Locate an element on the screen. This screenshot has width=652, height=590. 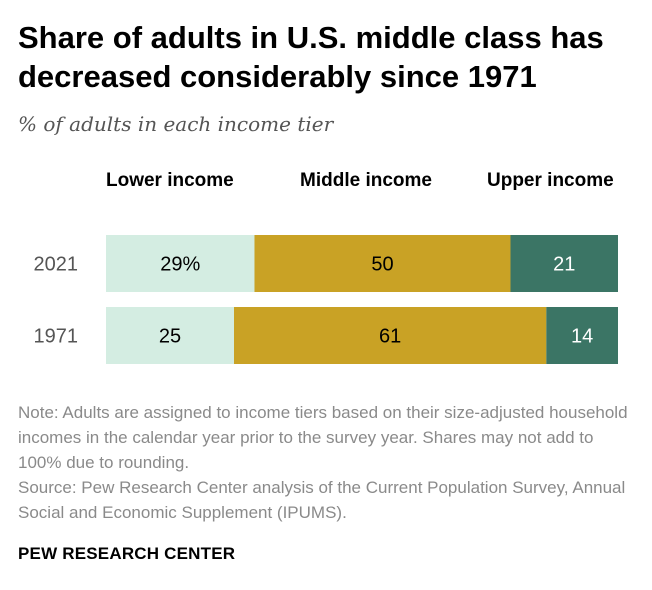
bar-2021-upper is located at coordinates (564, 263).